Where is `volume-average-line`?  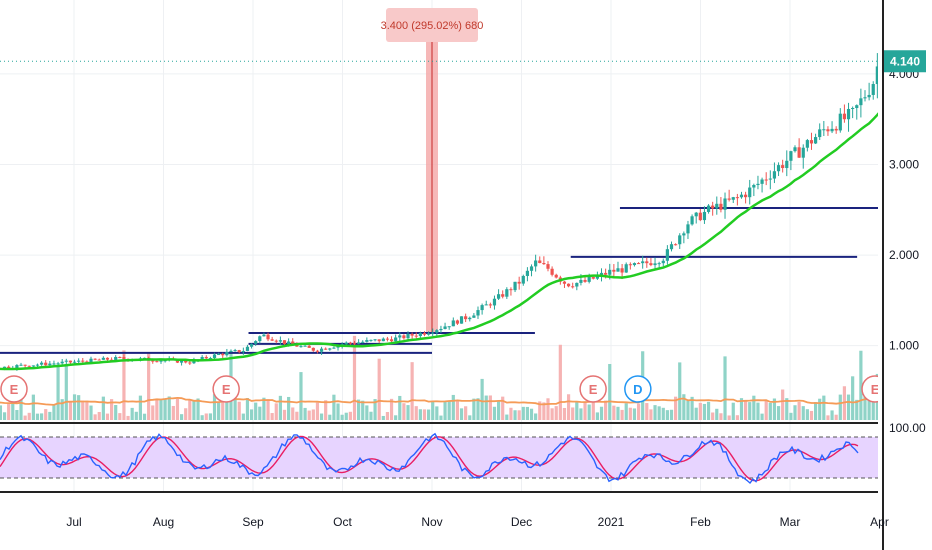
volume-average-line is located at coordinates (466, 398).